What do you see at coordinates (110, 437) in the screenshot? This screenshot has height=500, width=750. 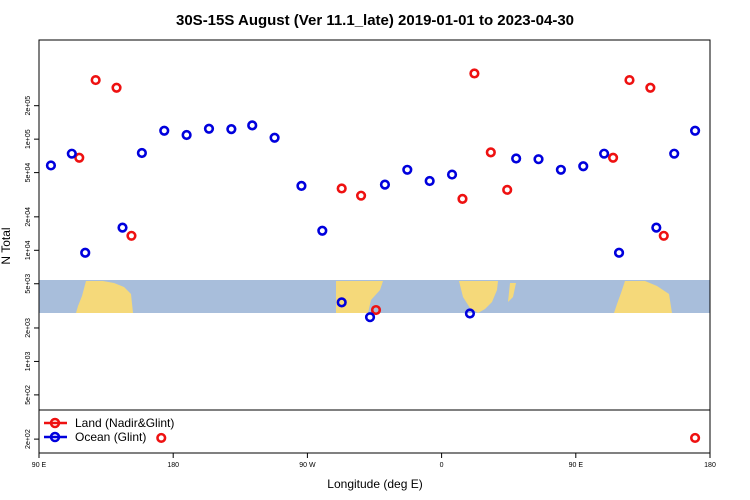 I see `legend-ocean-label: Ocean (Glint)` at bounding box center [110, 437].